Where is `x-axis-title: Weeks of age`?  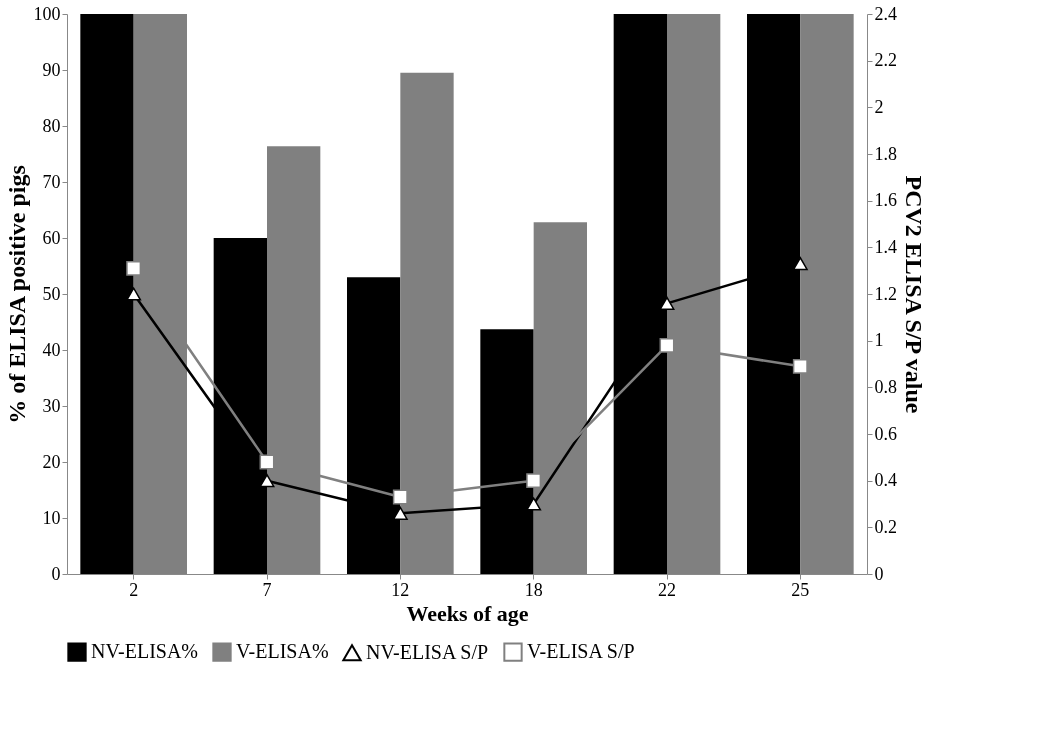 x-axis-title: Weeks of age is located at coordinates (467, 613).